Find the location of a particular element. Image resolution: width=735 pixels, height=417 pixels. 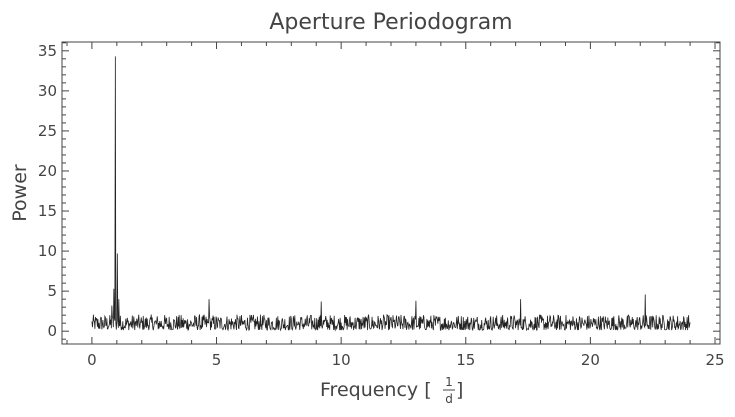

x-tick-label: 25 is located at coordinates (714, 360).